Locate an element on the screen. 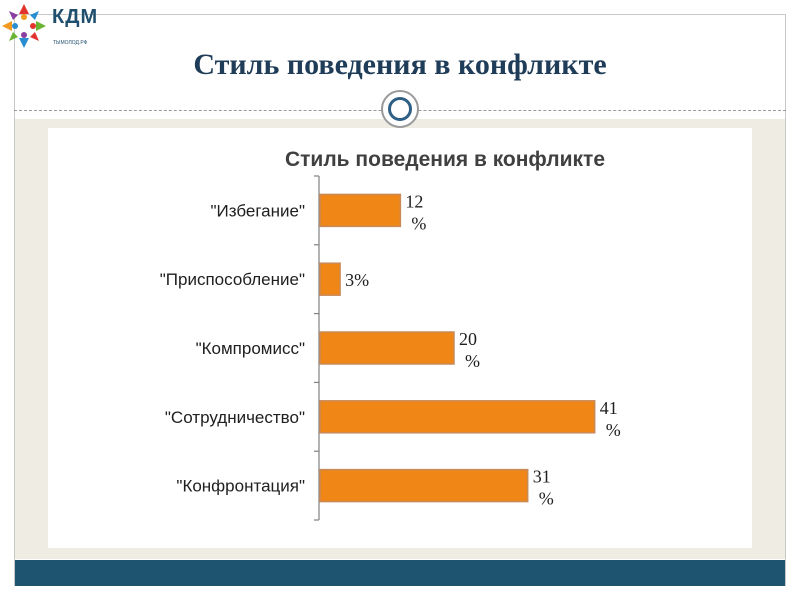 The height and width of the screenshot is (600, 800). category-label: "Избегание" is located at coordinates (257, 210).